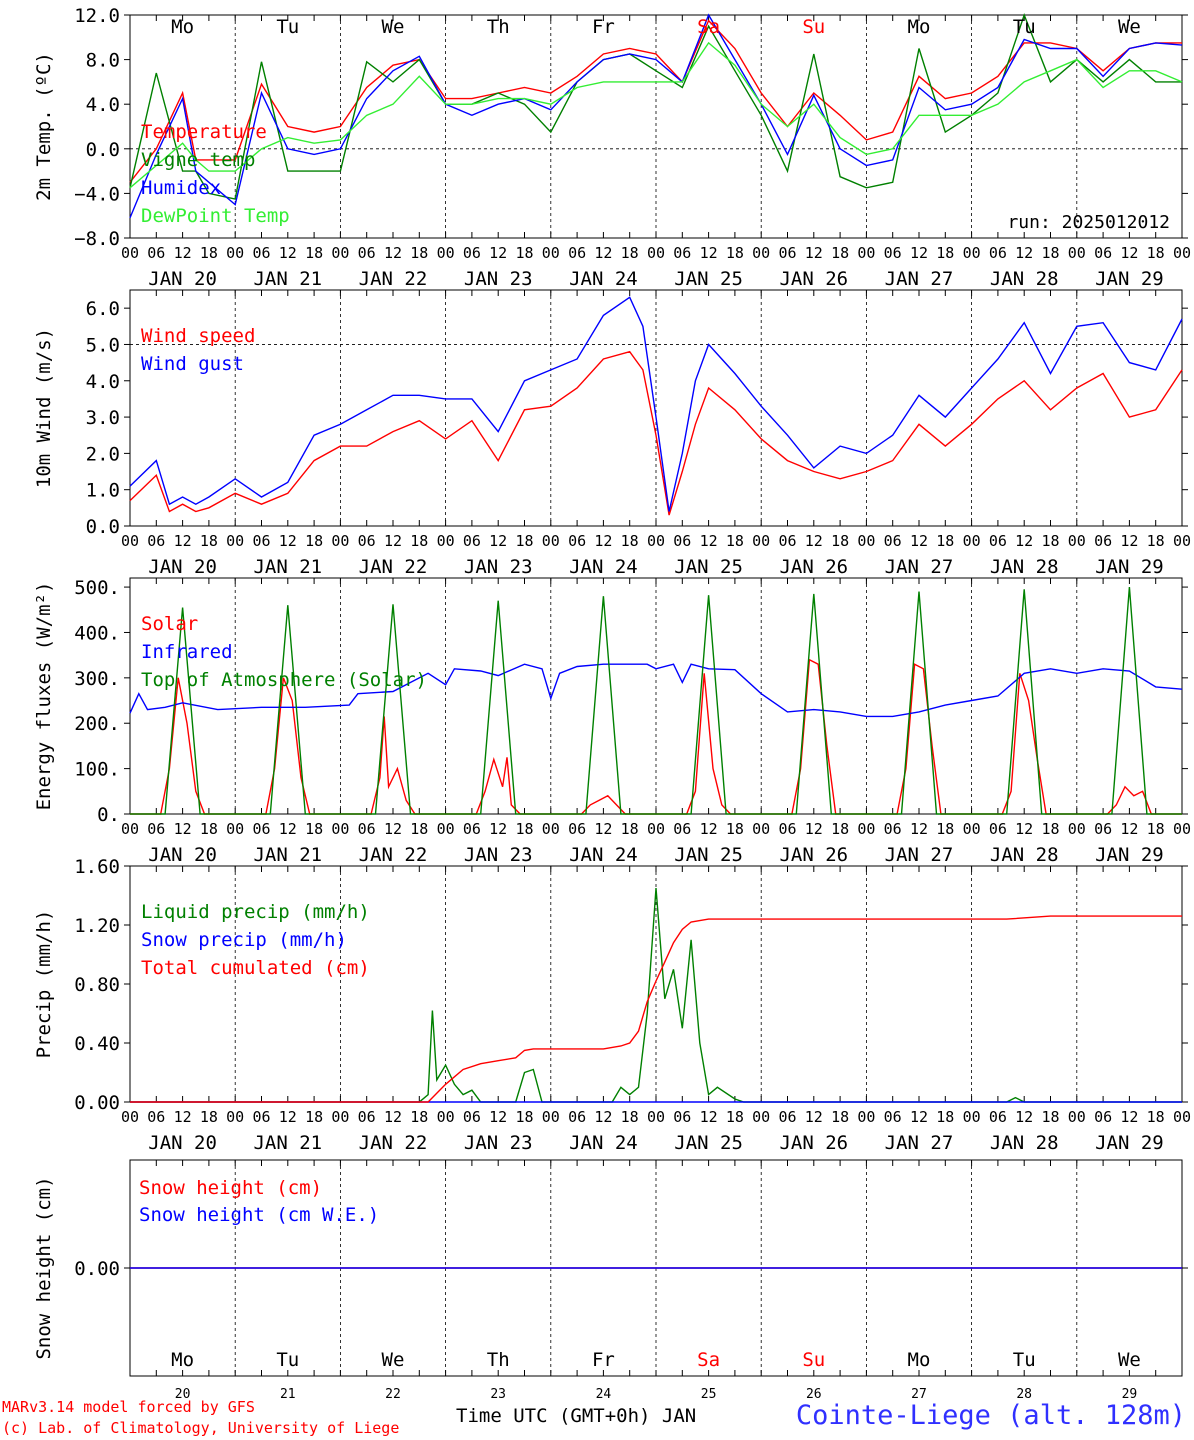  I want to click on y-tick-label: 0.0, so click(103, 150).